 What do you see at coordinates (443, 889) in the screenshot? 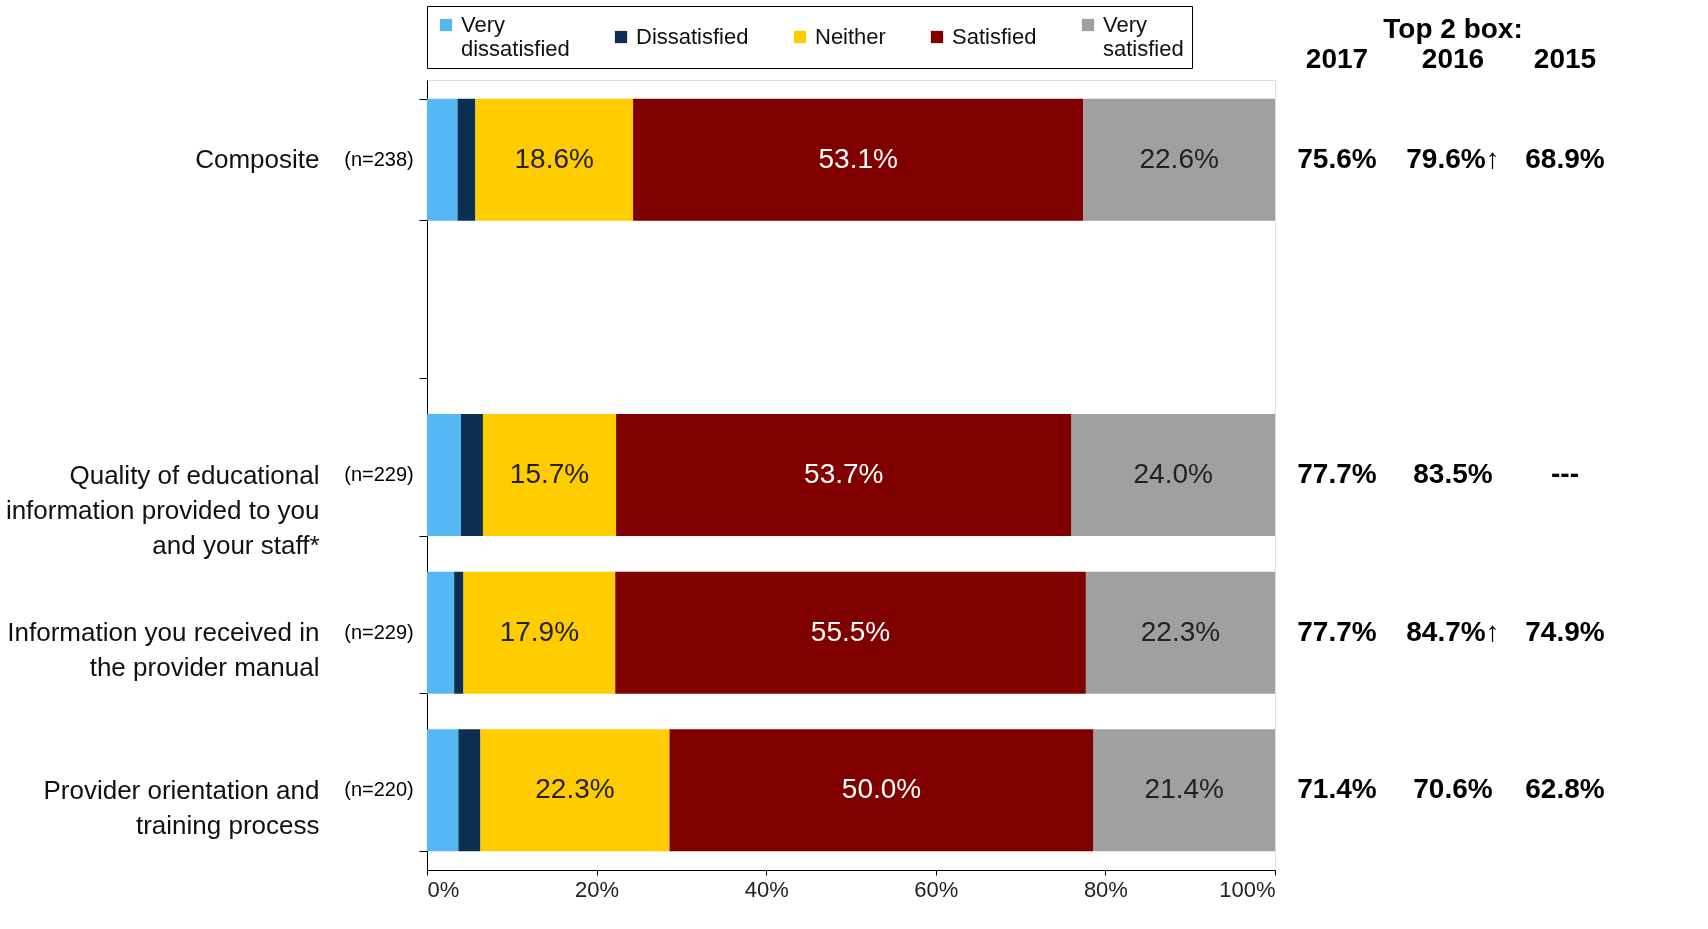
I see `x-tick-label: 0%` at bounding box center [443, 889].